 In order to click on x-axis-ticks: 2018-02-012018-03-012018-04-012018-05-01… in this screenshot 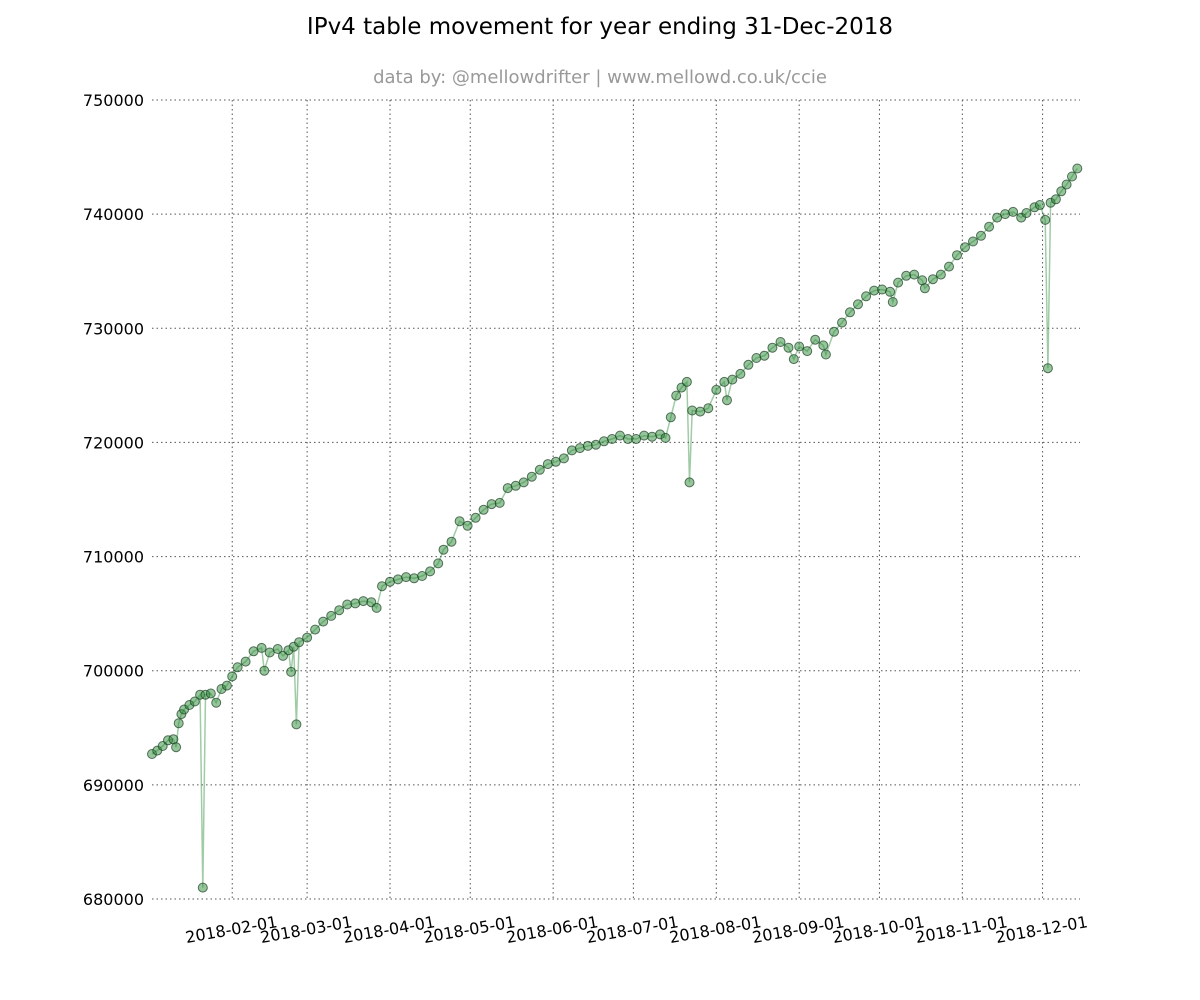, I will do `click(636, 929)`.